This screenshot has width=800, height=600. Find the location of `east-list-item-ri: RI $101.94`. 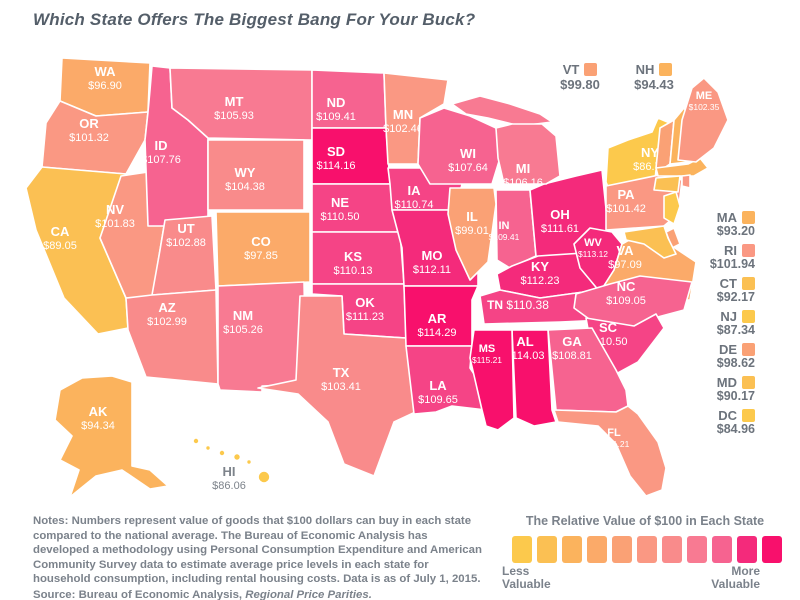

east-list-item-ri: RI $101.94 is located at coordinates (721, 257).